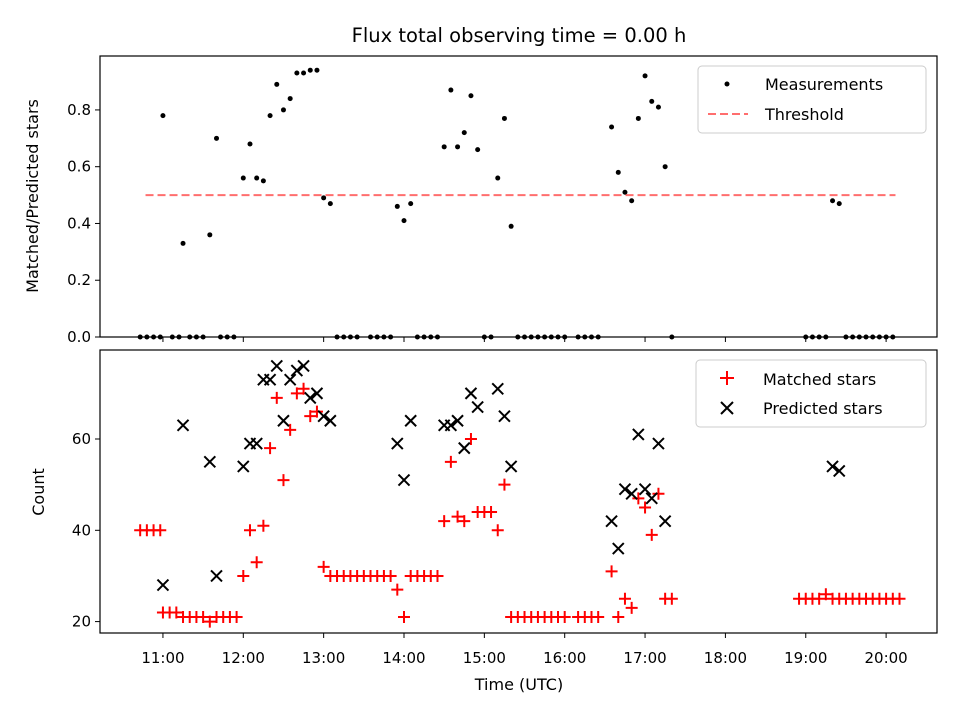 This screenshot has width=960, height=720. Describe the element at coordinates (79, 280) in the screenshot. I see `top-y-tick-label: 0.2` at that location.